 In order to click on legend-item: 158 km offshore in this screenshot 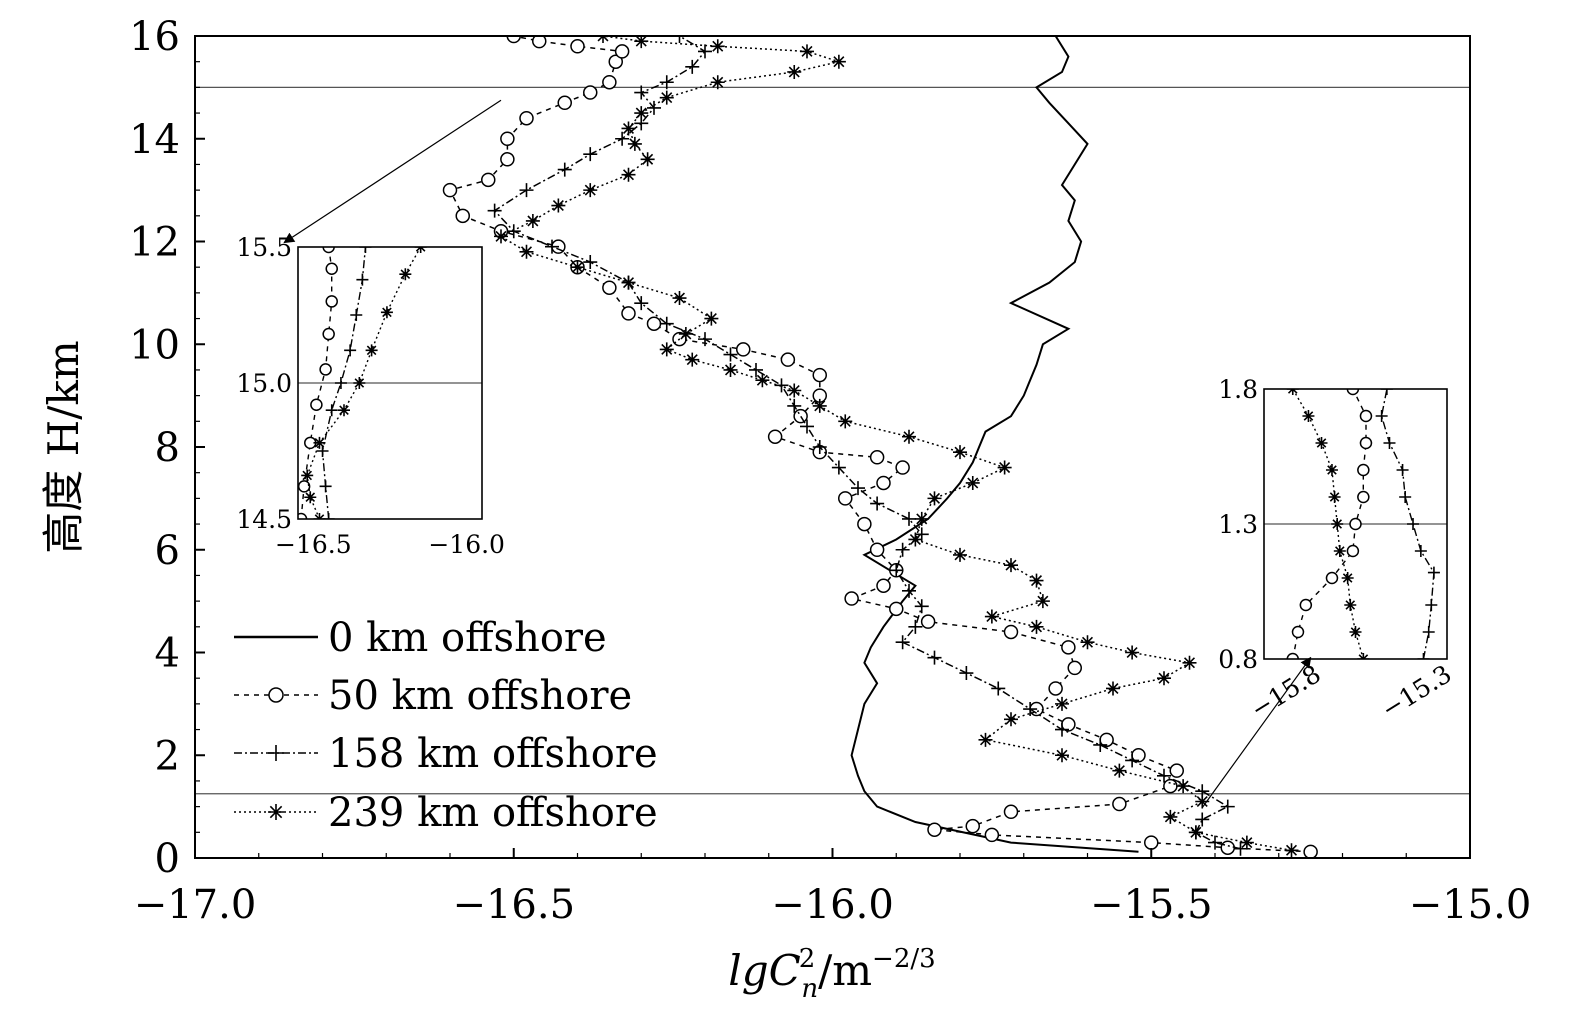, I will do `click(446, 754)`.